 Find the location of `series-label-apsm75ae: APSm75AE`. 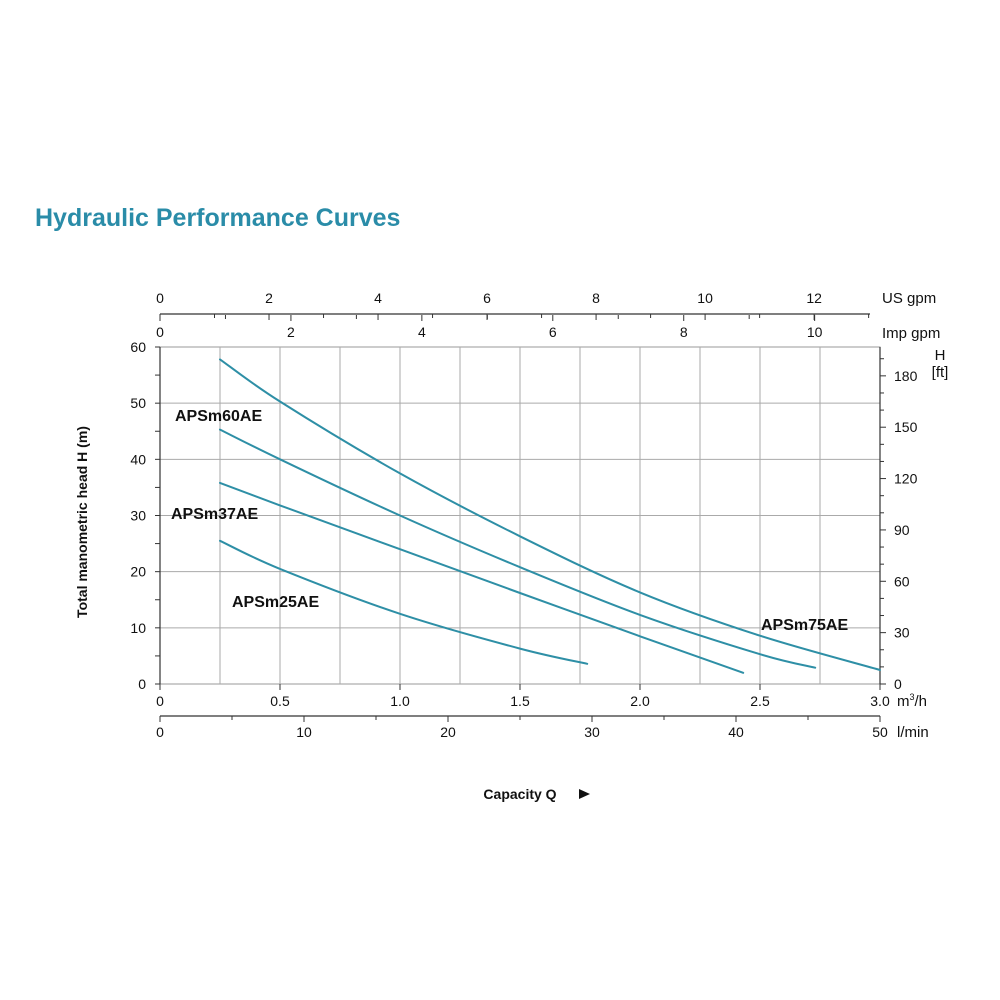

series-label-apsm75ae: APSm75AE is located at coordinates (804, 625).